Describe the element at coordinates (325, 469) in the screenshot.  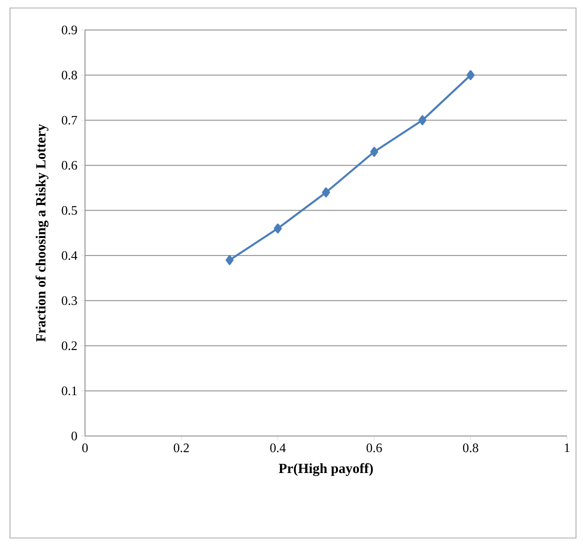
I see `x-axis-title: Pr(High payoff)` at that location.